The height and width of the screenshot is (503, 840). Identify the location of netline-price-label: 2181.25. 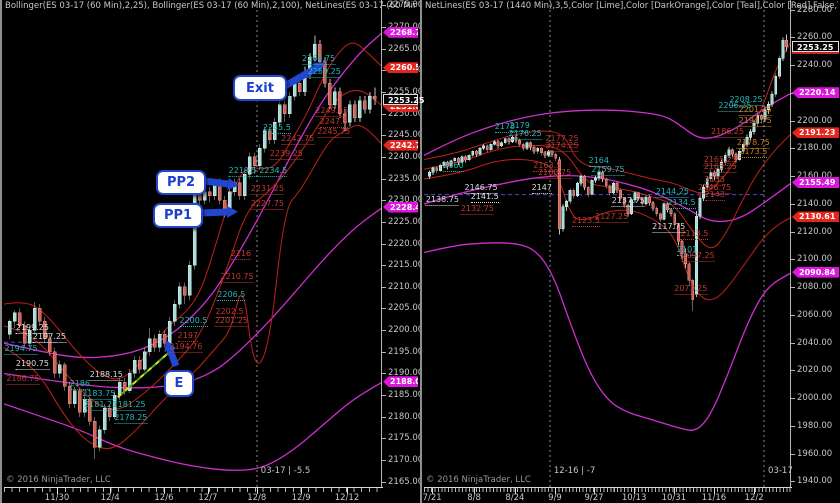
(129, 406).